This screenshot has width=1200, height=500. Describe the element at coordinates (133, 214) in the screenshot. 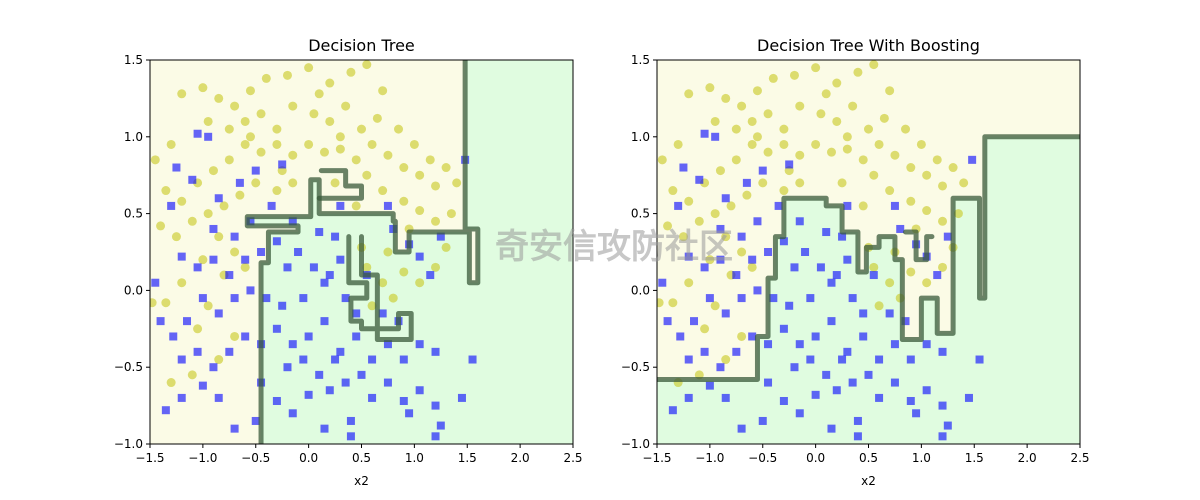

I see `y-tick-label: 0.5` at that location.